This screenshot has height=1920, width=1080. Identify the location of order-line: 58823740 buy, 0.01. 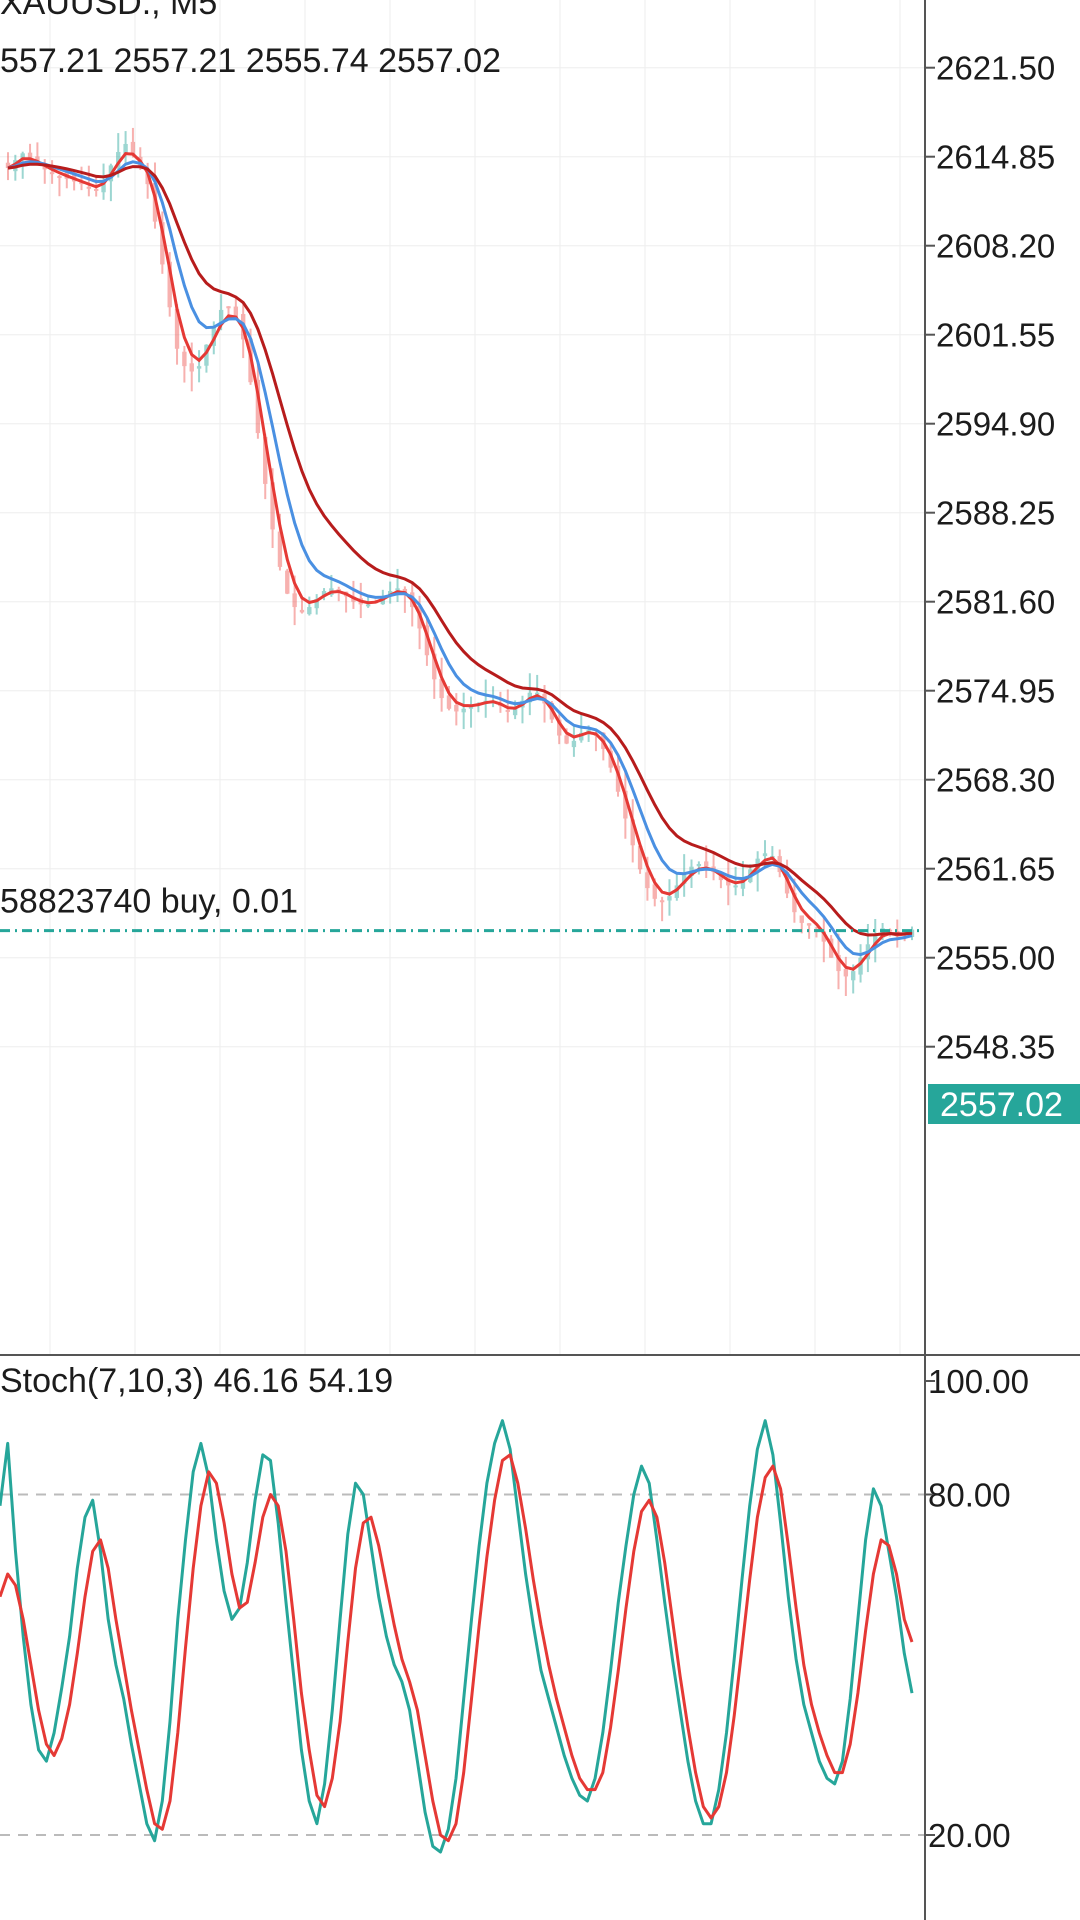
(461, 908).